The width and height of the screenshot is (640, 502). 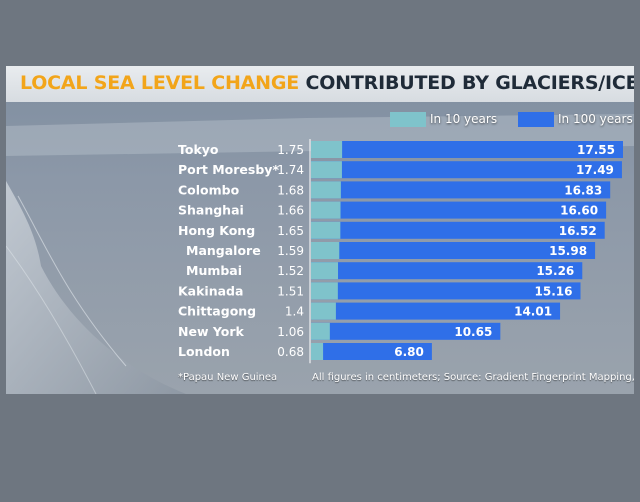 What do you see at coordinates (209, 189) in the screenshot?
I see `category-label-colombo: Colombo` at bounding box center [209, 189].